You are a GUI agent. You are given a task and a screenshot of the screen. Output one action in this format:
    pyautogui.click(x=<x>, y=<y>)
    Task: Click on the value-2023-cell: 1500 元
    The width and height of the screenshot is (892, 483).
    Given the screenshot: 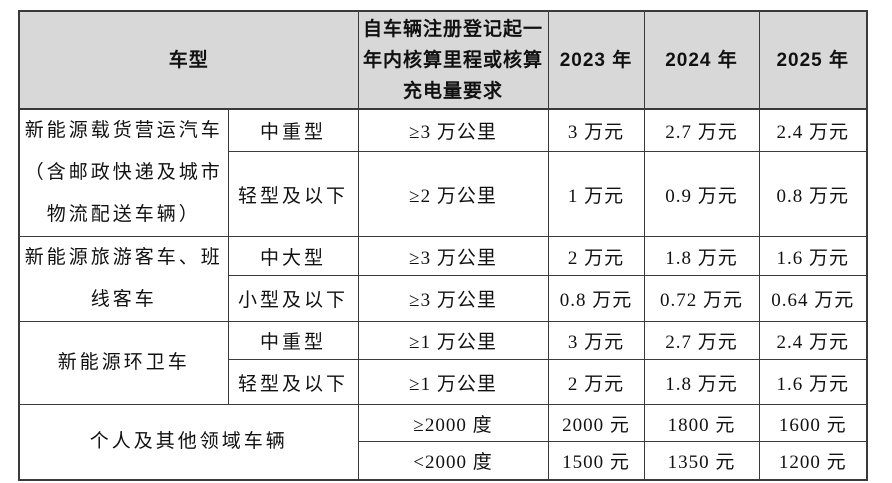 What is the action you would take?
    pyautogui.click(x=596, y=460)
    